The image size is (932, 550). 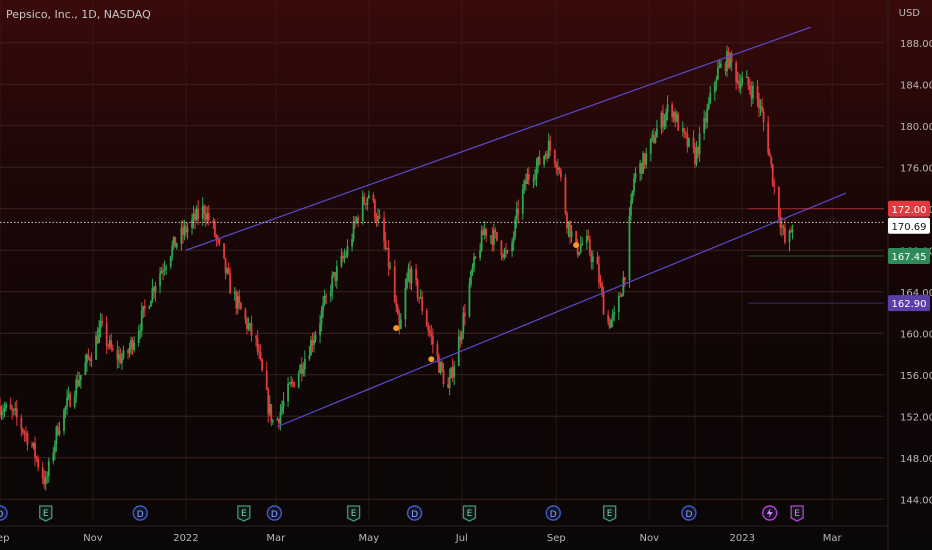 I want to click on event-letter: D, so click(x=688, y=515).